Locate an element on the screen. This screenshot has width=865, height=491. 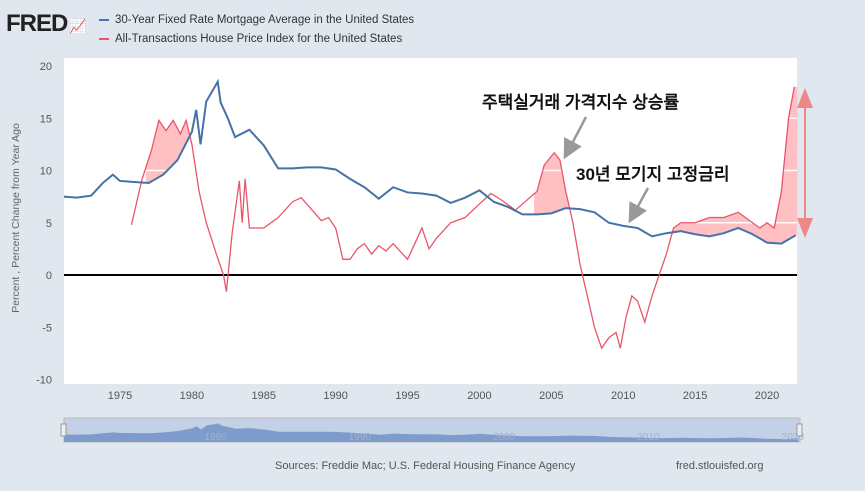
annotation-mortgage-label: 30년 모기지 고정금리 is located at coordinates (652, 174).